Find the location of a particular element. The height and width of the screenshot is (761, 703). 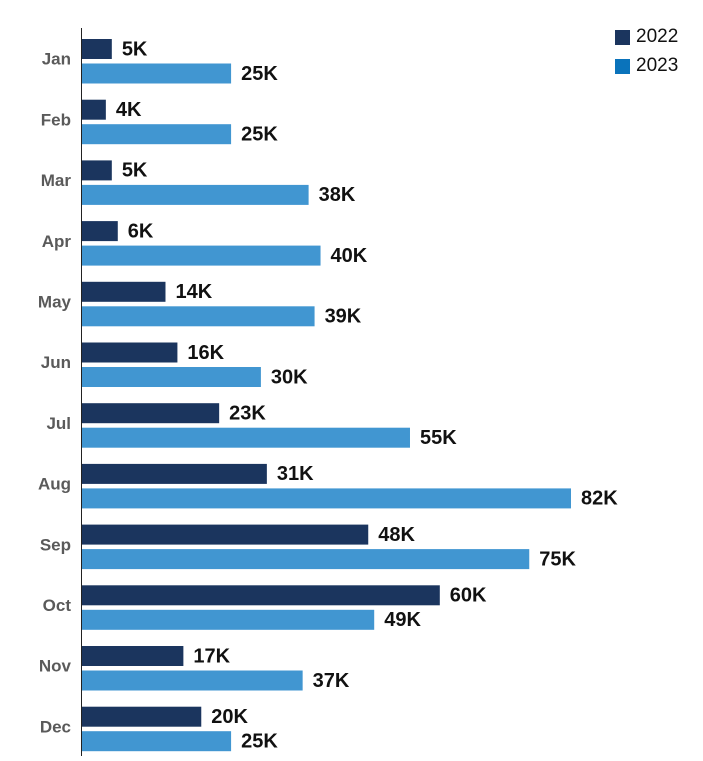

category-label-jan: Jan is located at coordinates (56, 59).